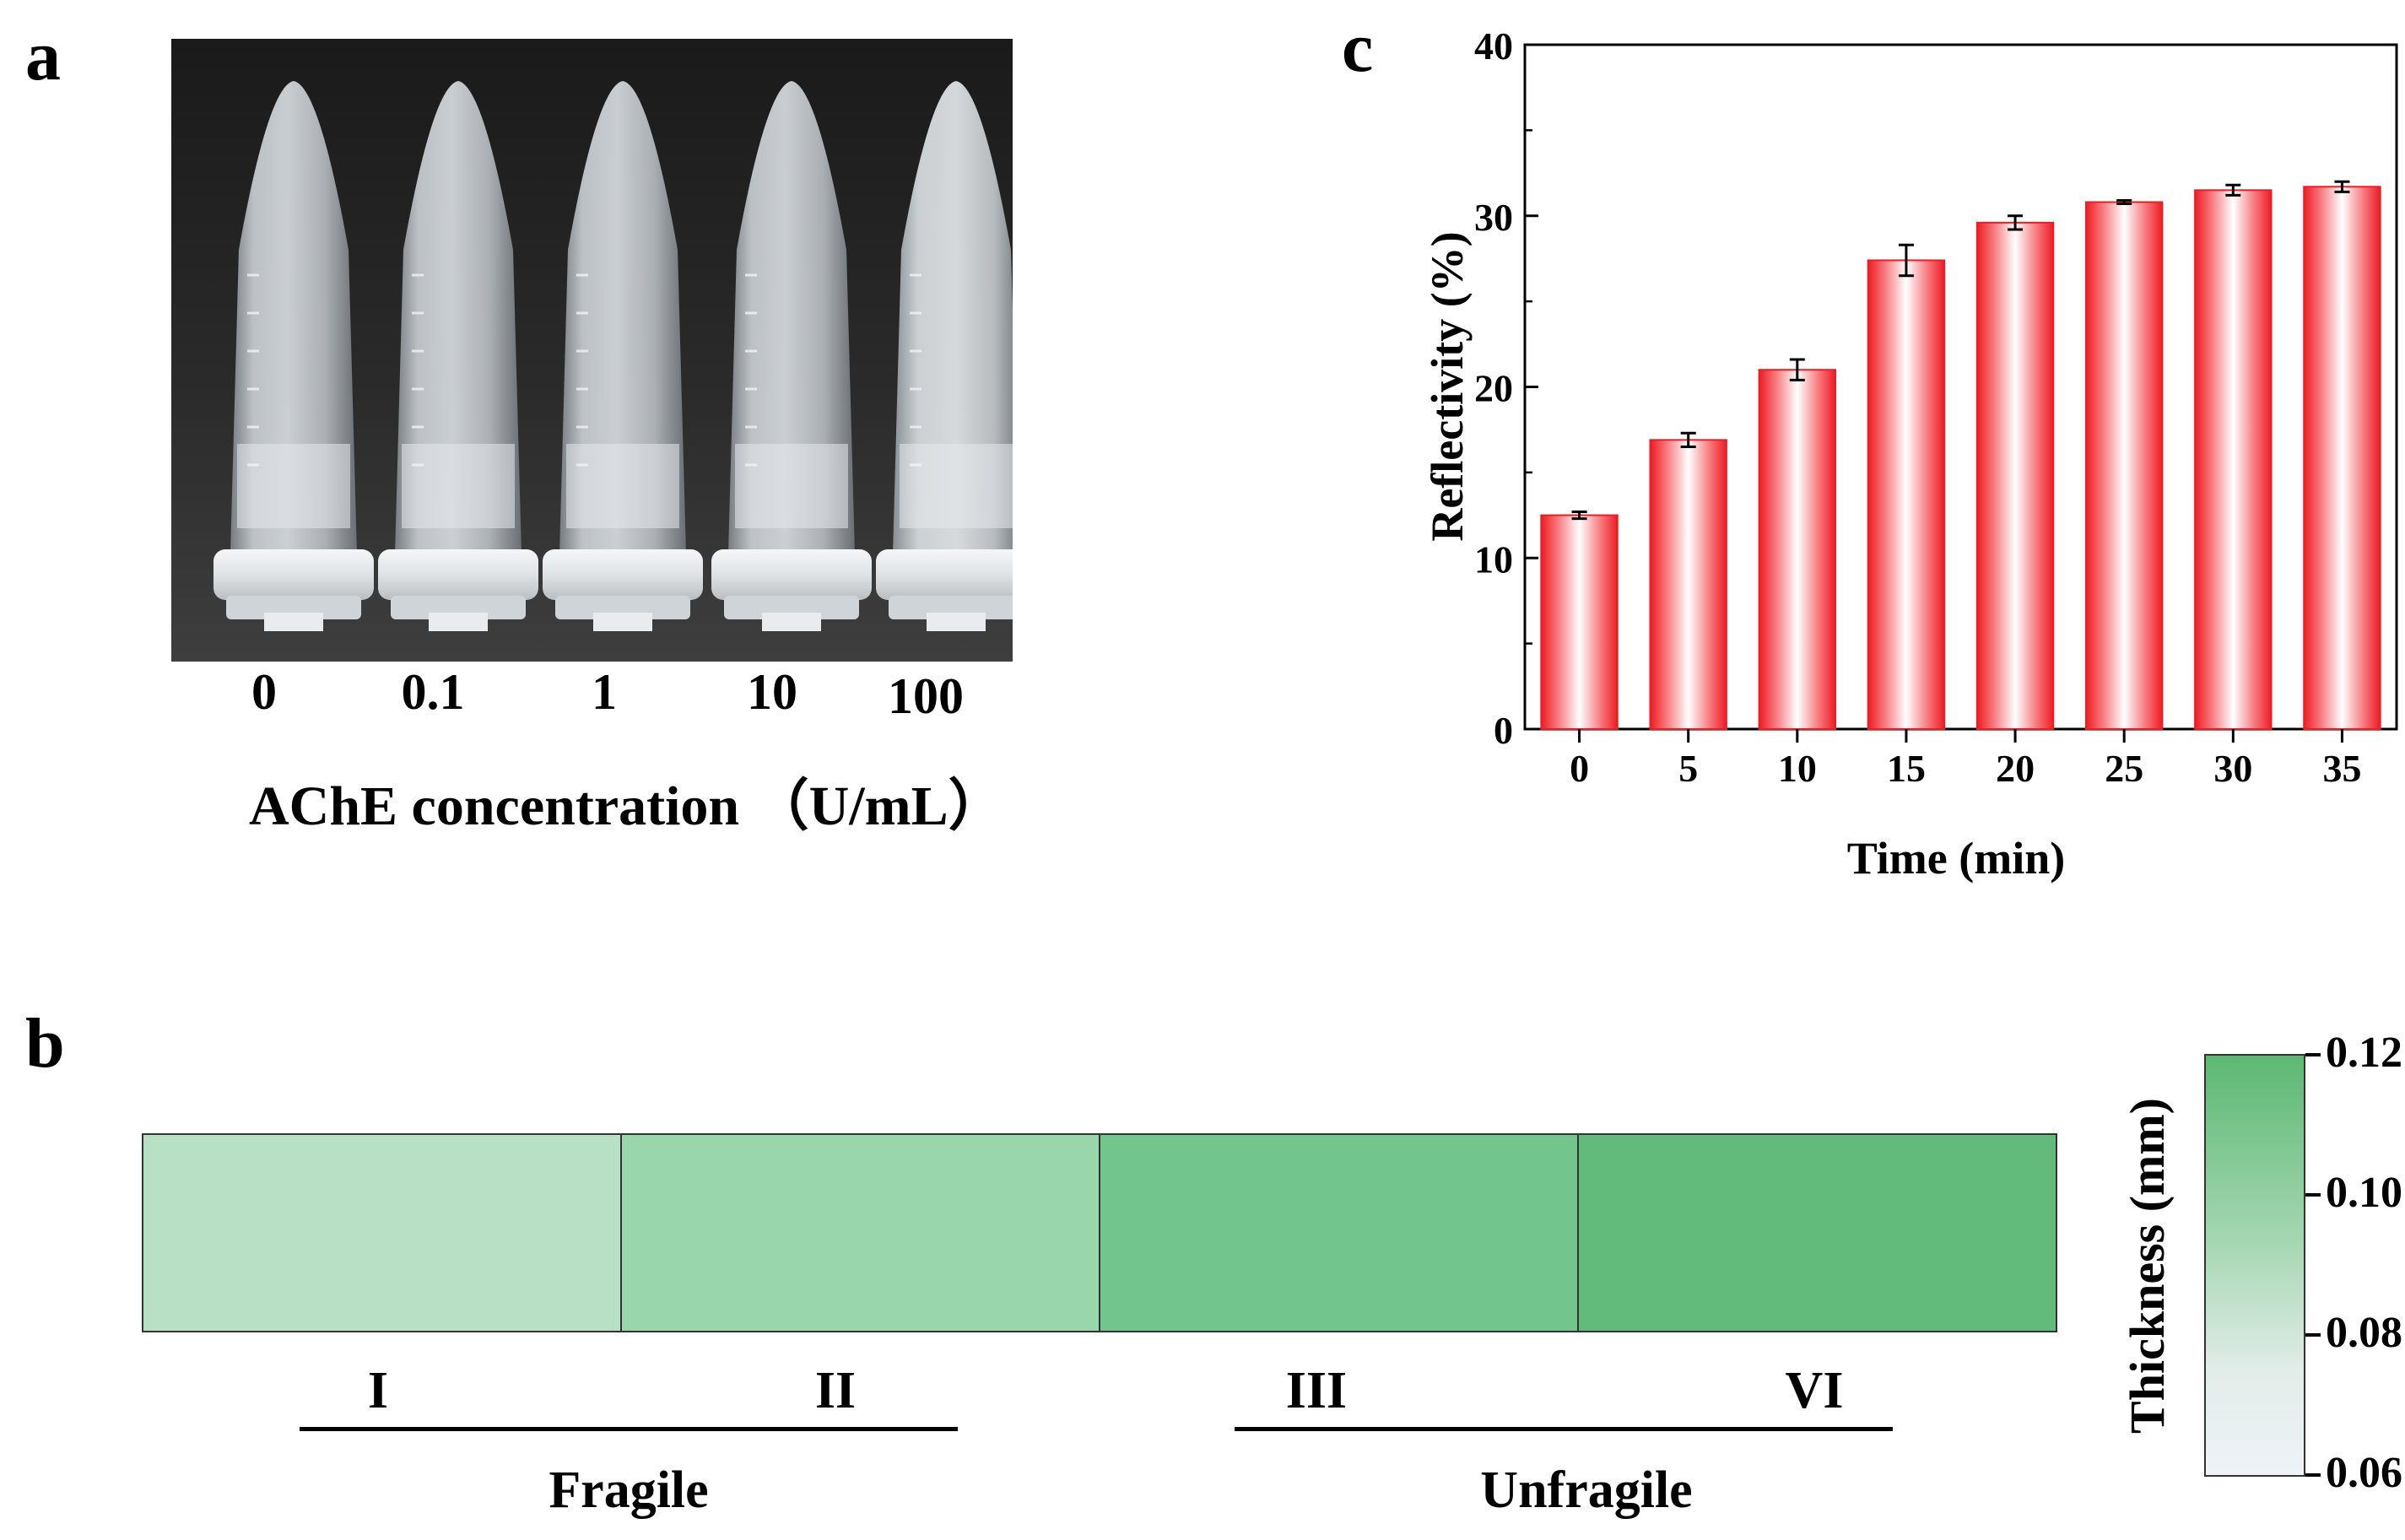  What do you see at coordinates (2232, 769) in the screenshot?
I see `x-tick-label: 30` at bounding box center [2232, 769].